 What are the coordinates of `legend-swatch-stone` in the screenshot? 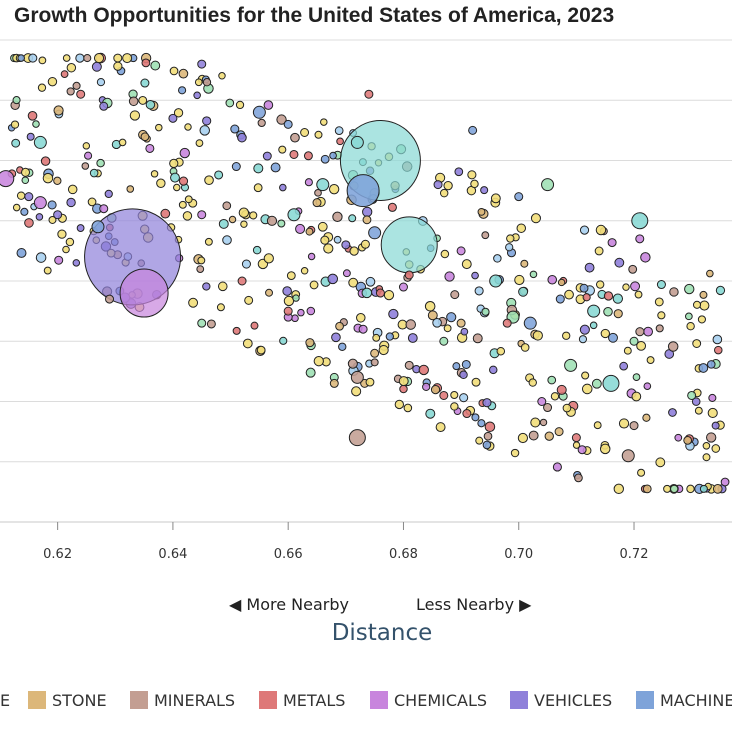 It's located at (37, 700).